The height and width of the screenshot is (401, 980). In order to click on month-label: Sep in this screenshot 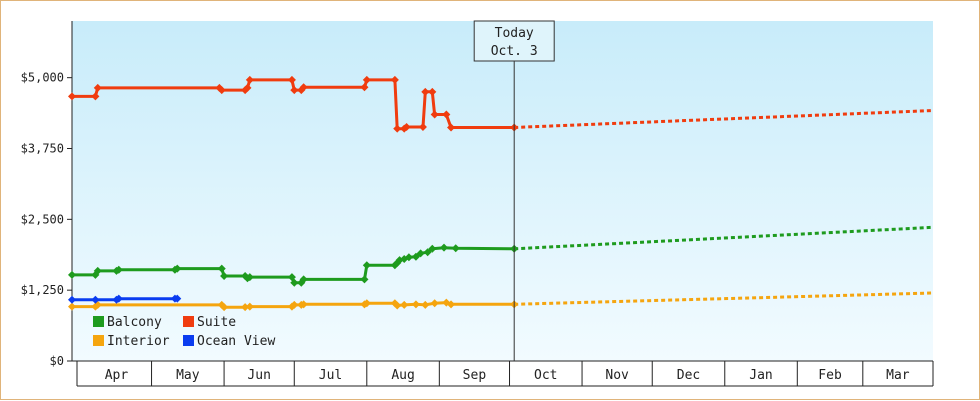, I will do `click(475, 375)`.